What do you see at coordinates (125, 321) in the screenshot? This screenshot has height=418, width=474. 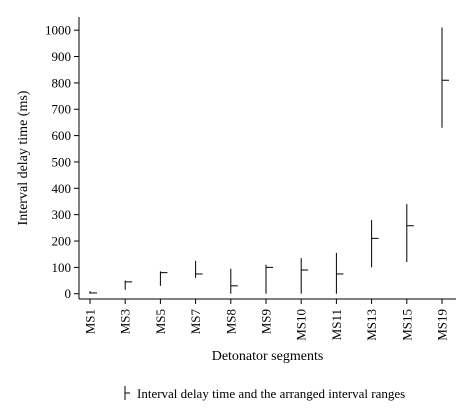 I see `x-tick-label: MS3` at bounding box center [125, 321].